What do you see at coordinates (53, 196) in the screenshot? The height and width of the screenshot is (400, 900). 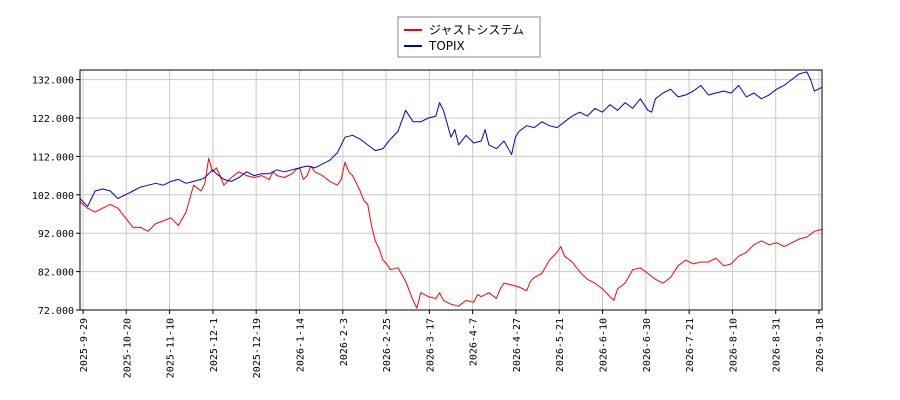 I see `y-tick-label: 102.000` at bounding box center [53, 196].